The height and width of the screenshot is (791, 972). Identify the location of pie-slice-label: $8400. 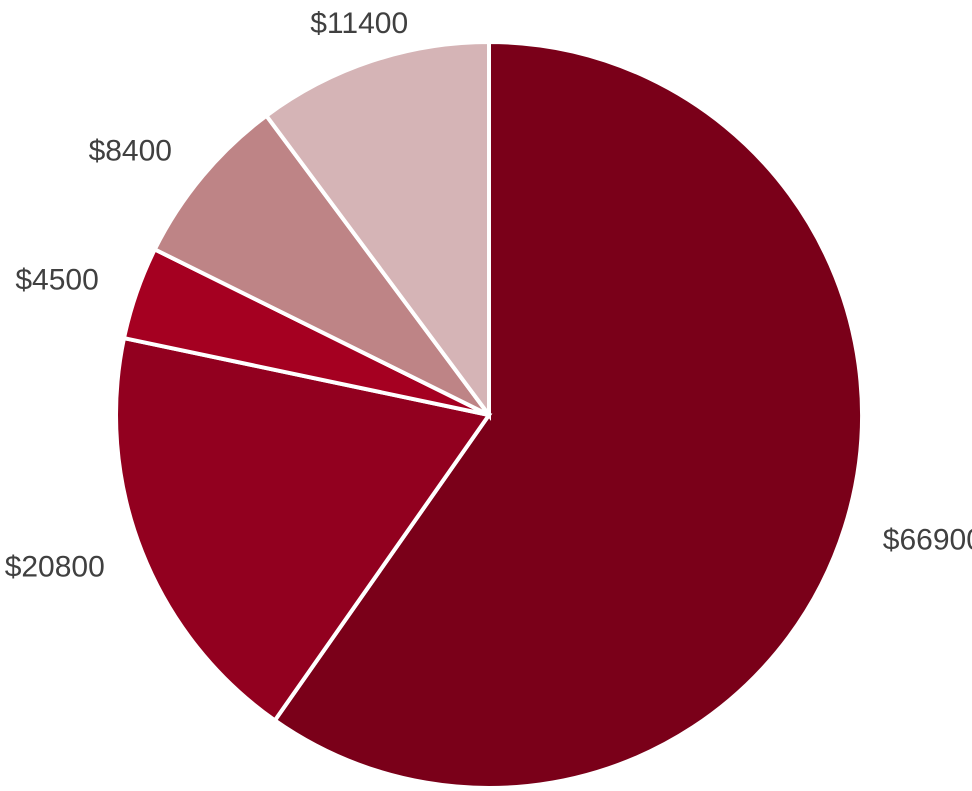
(130, 150).